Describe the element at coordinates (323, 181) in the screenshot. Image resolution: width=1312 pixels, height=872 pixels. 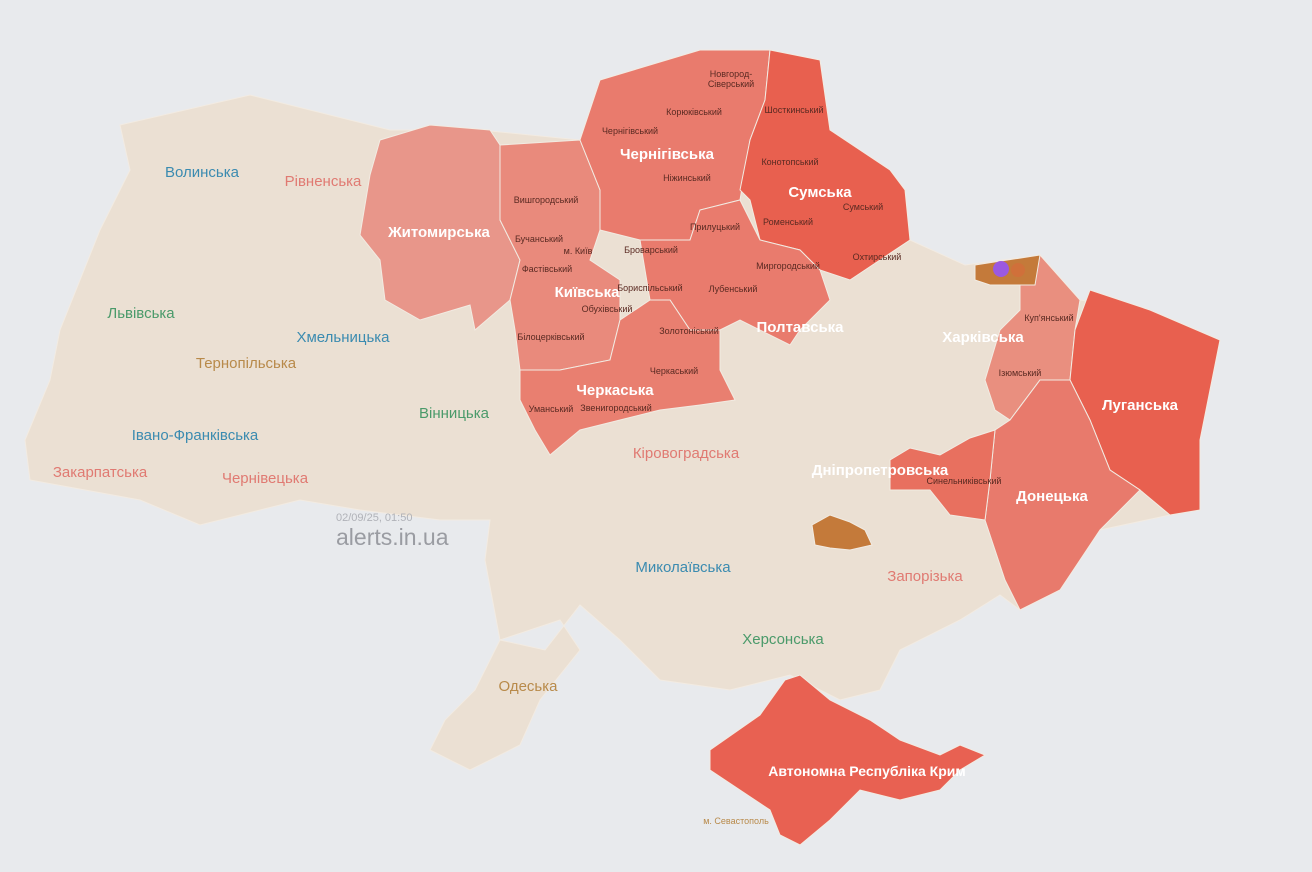
I see `label-rivnenska: Рівненська` at that location.